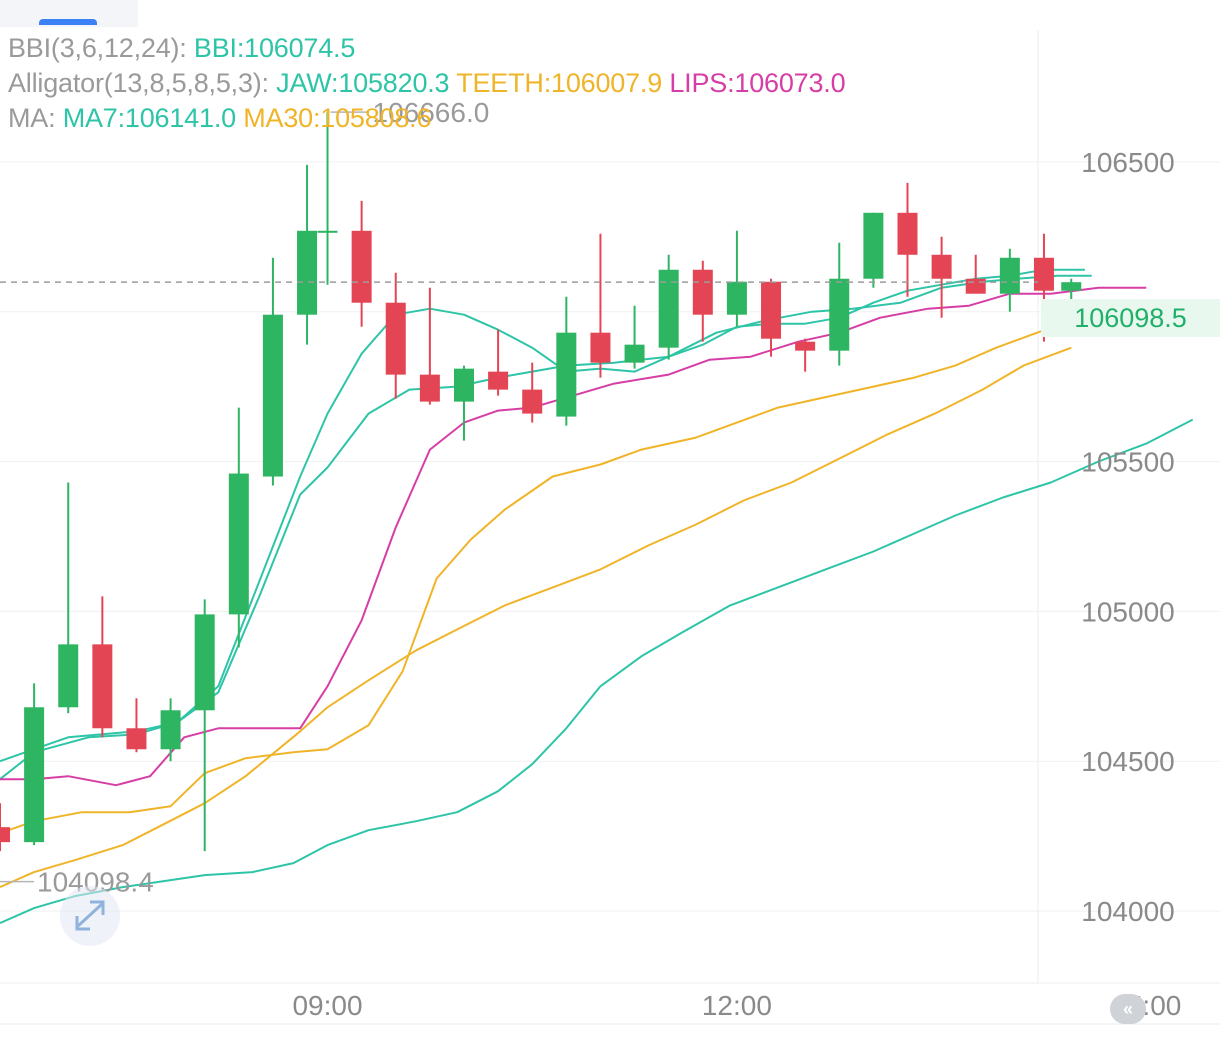 This screenshot has width=1220, height=1037. I want to click on reset-view-button, so click(90, 916).